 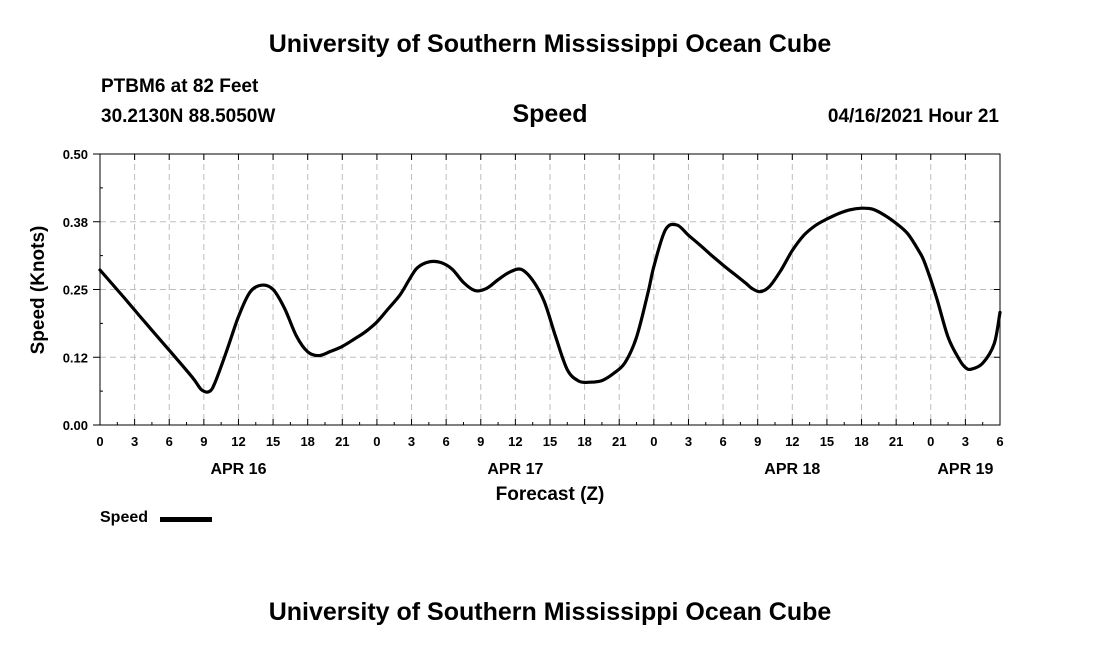 What do you see at coordinates (550, 114) in the screenshot?
I see `chart-title: Speed` at bounding box center [550, 114].